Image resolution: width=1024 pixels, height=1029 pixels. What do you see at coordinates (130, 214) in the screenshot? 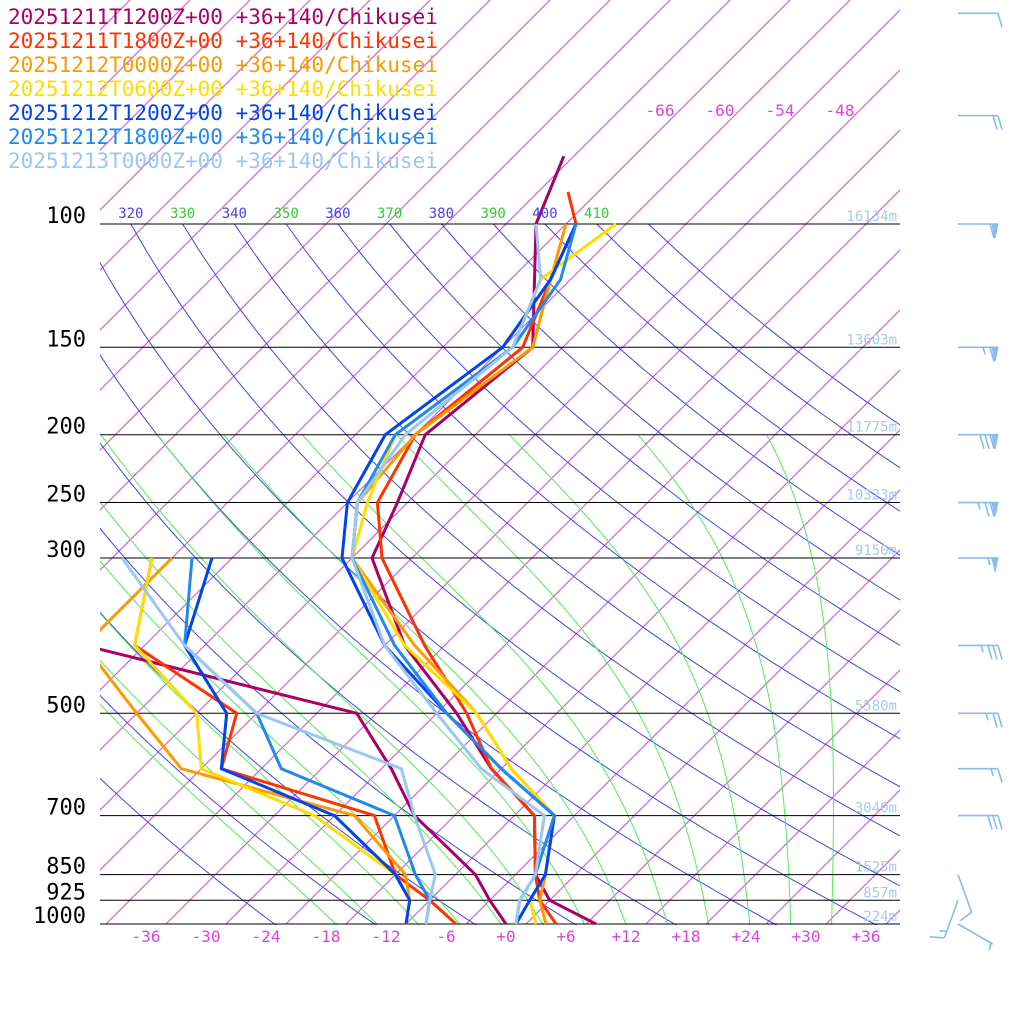
I see `theta-label: 320` at bounding box center [130, 214].